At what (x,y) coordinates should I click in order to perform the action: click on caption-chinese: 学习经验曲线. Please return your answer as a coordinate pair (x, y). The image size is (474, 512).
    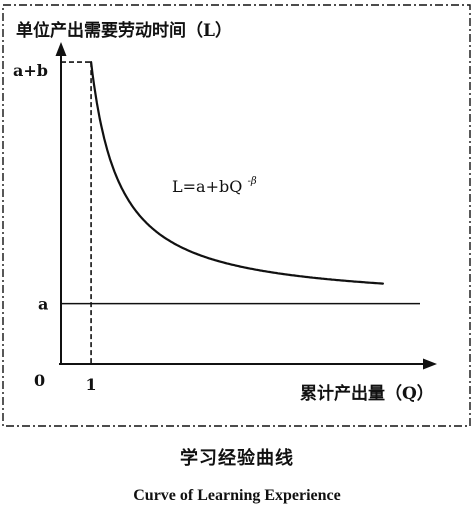
    Looking at the image, I should click on (237, 458).